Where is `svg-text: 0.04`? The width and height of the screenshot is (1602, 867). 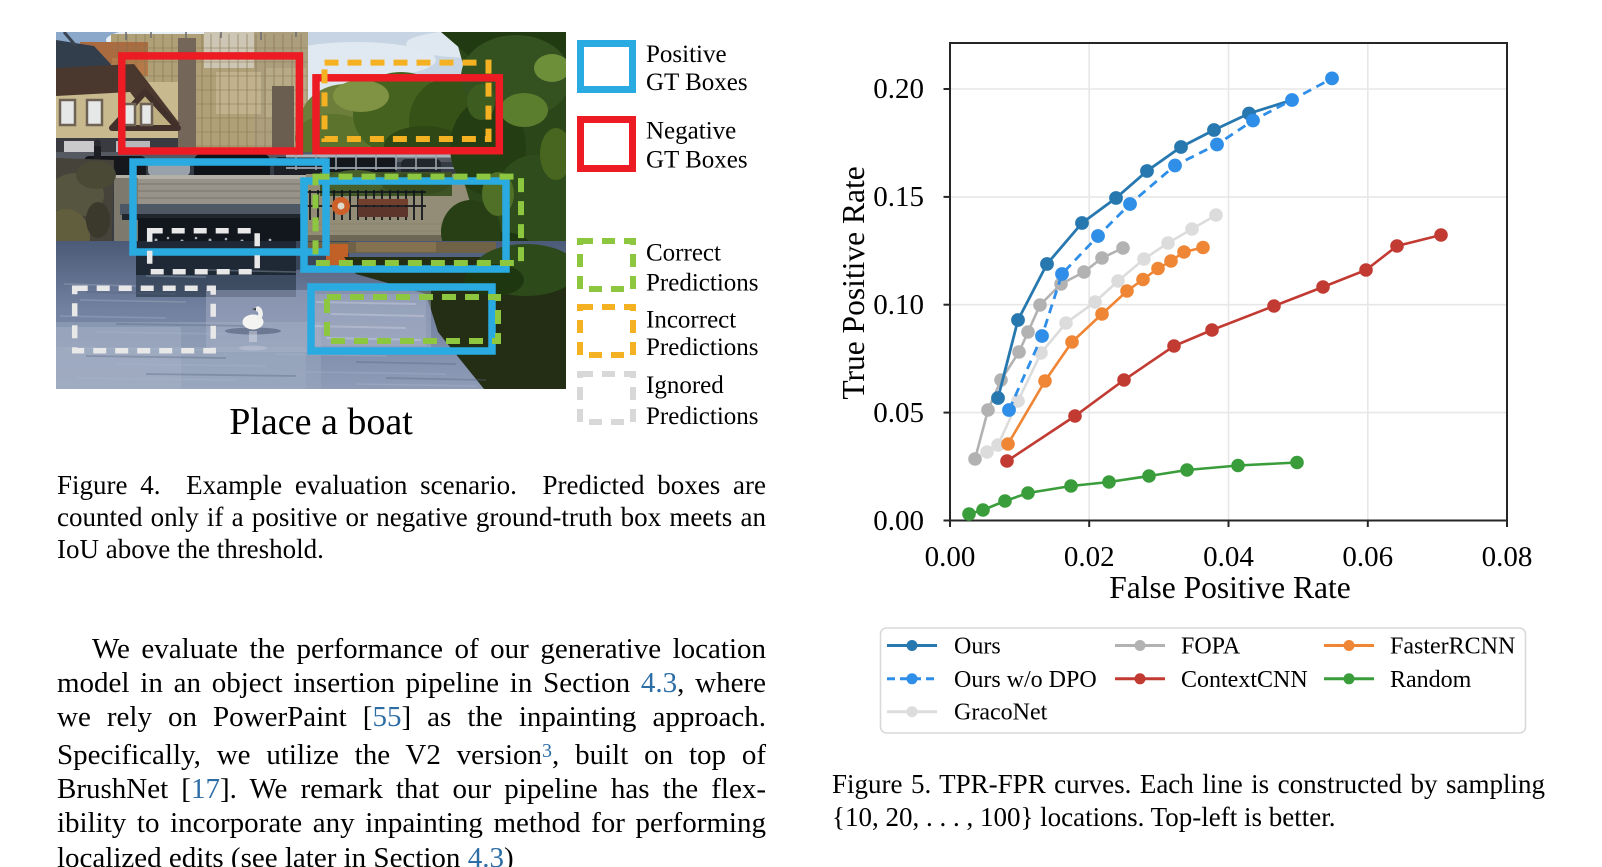
svg-text: 0.04 is located at coordinates (1228, 557).